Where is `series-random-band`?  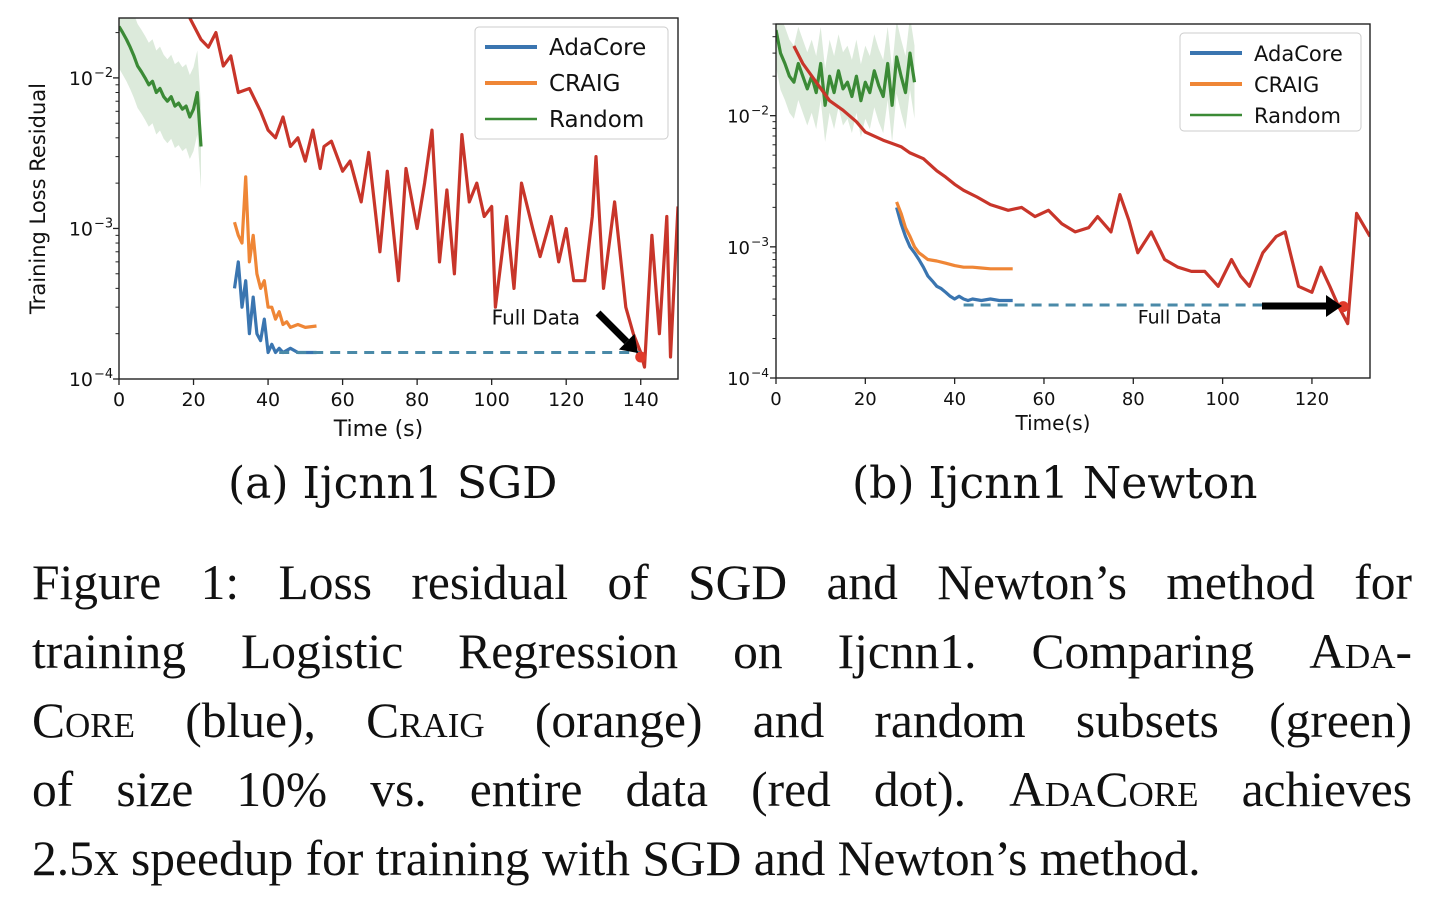
series-random-band is located at coordinates (160, 103).